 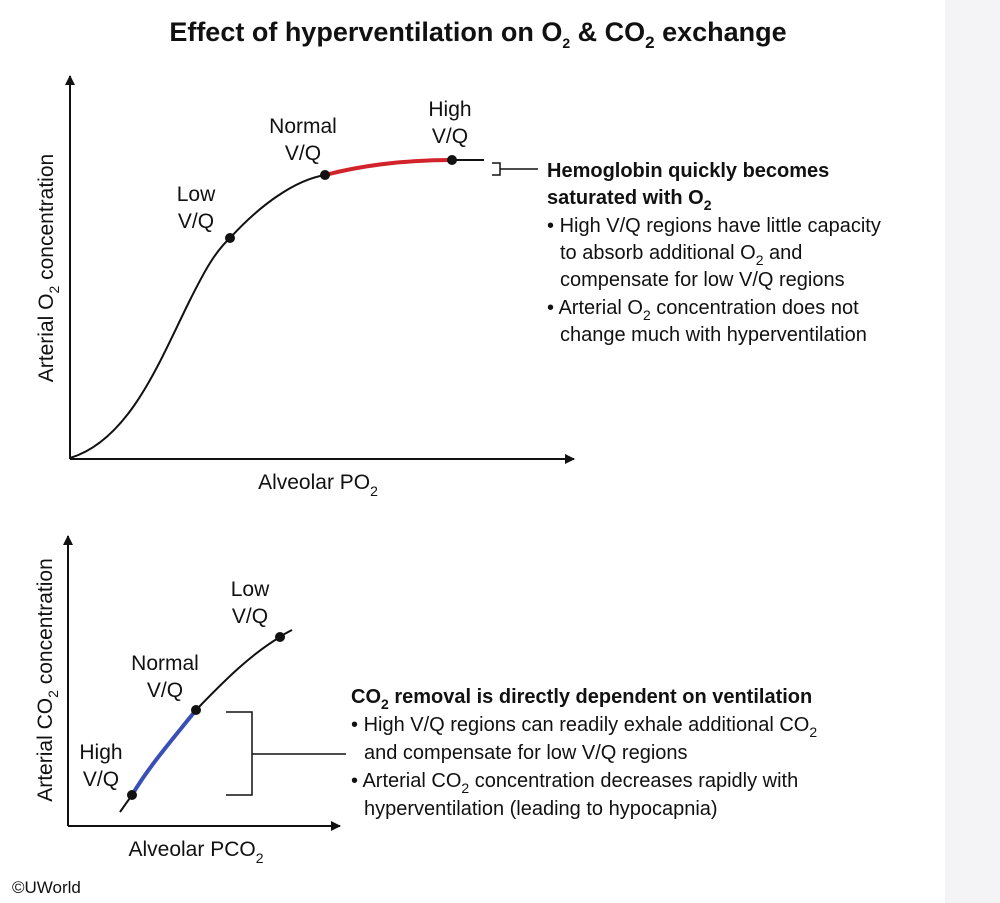 I want to click on co2-label-low-line1: Low, so click(x=250, y=589).